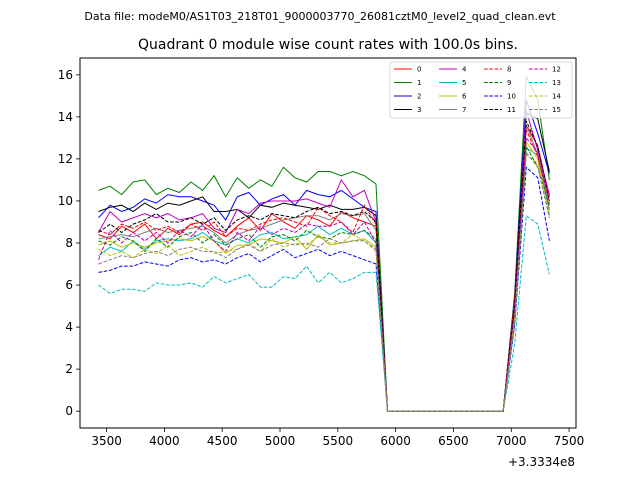  What do you see at coordinates (464, 70) in the screenshot?
I see `legend-label-4: 4` at bounding box center [464, 70].